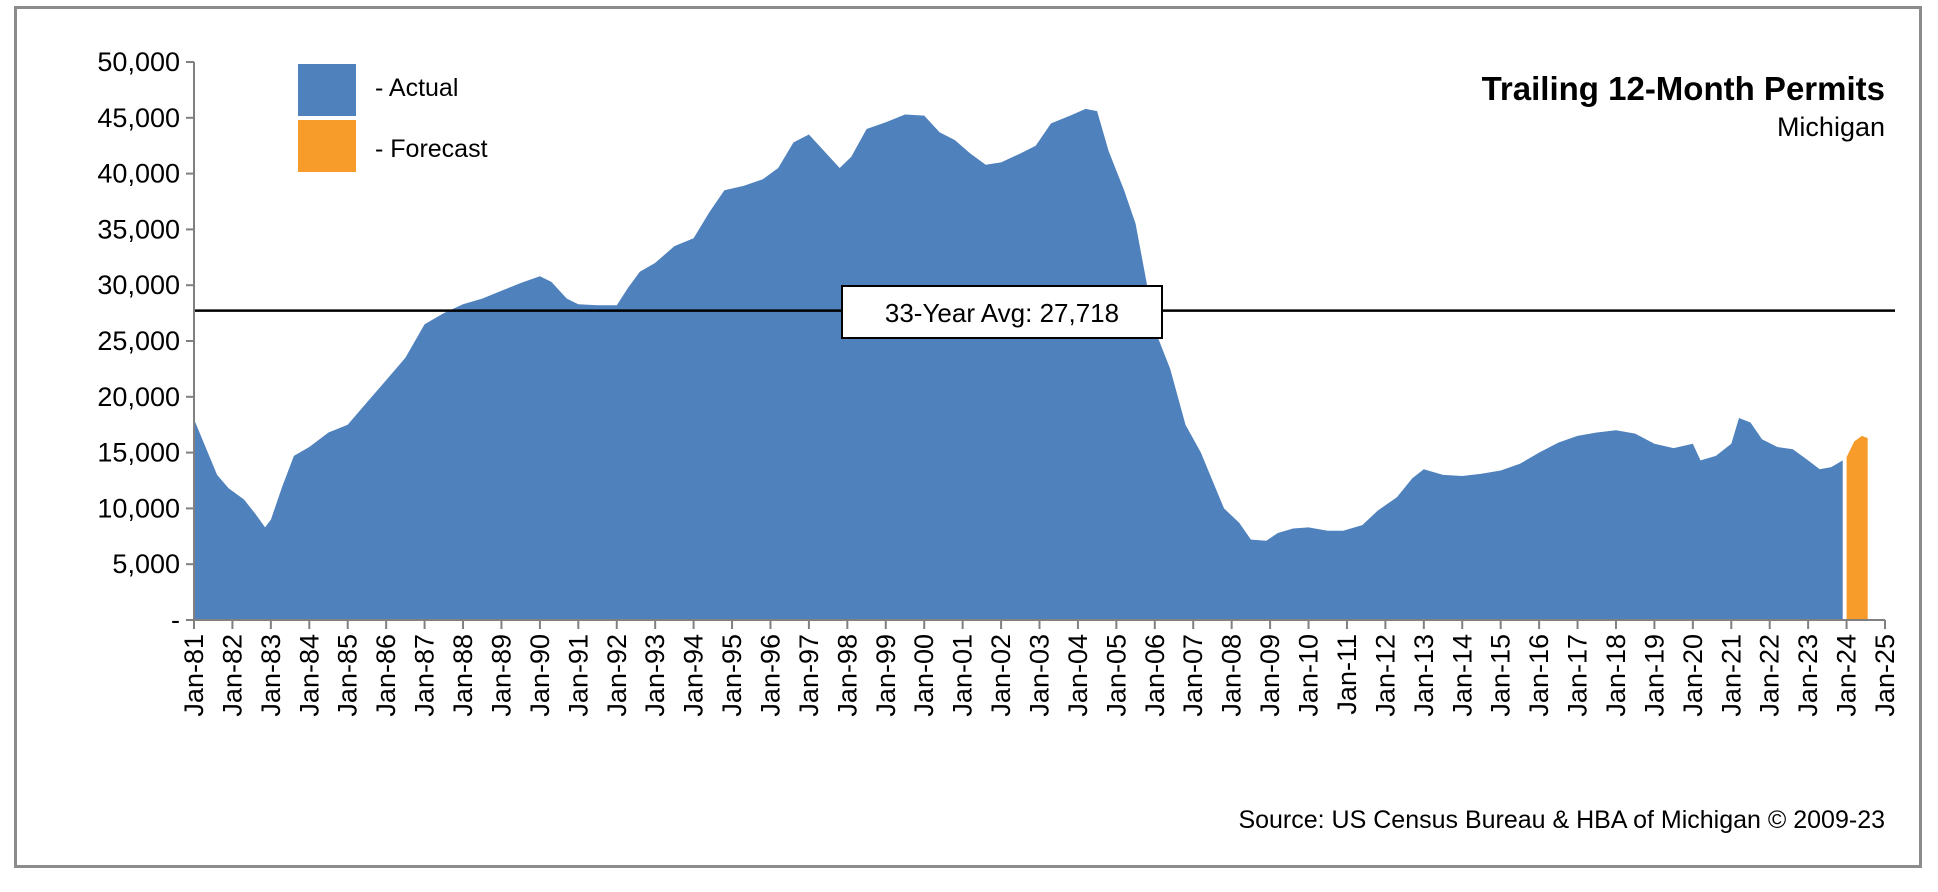 The image size is (1938, 892). Describe the element at coordinates (540, 675) in the screenshot. I see `x-tick-label: Jan-90` at that location.